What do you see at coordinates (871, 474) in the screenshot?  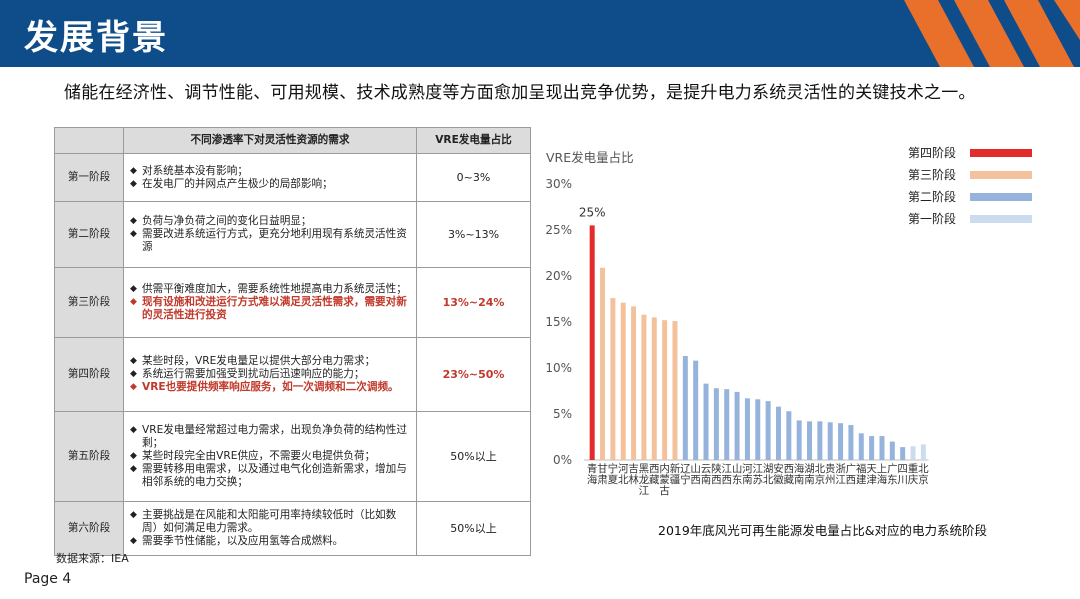 I see `x-tick-label: 天津` at bounding box center [871, 474].